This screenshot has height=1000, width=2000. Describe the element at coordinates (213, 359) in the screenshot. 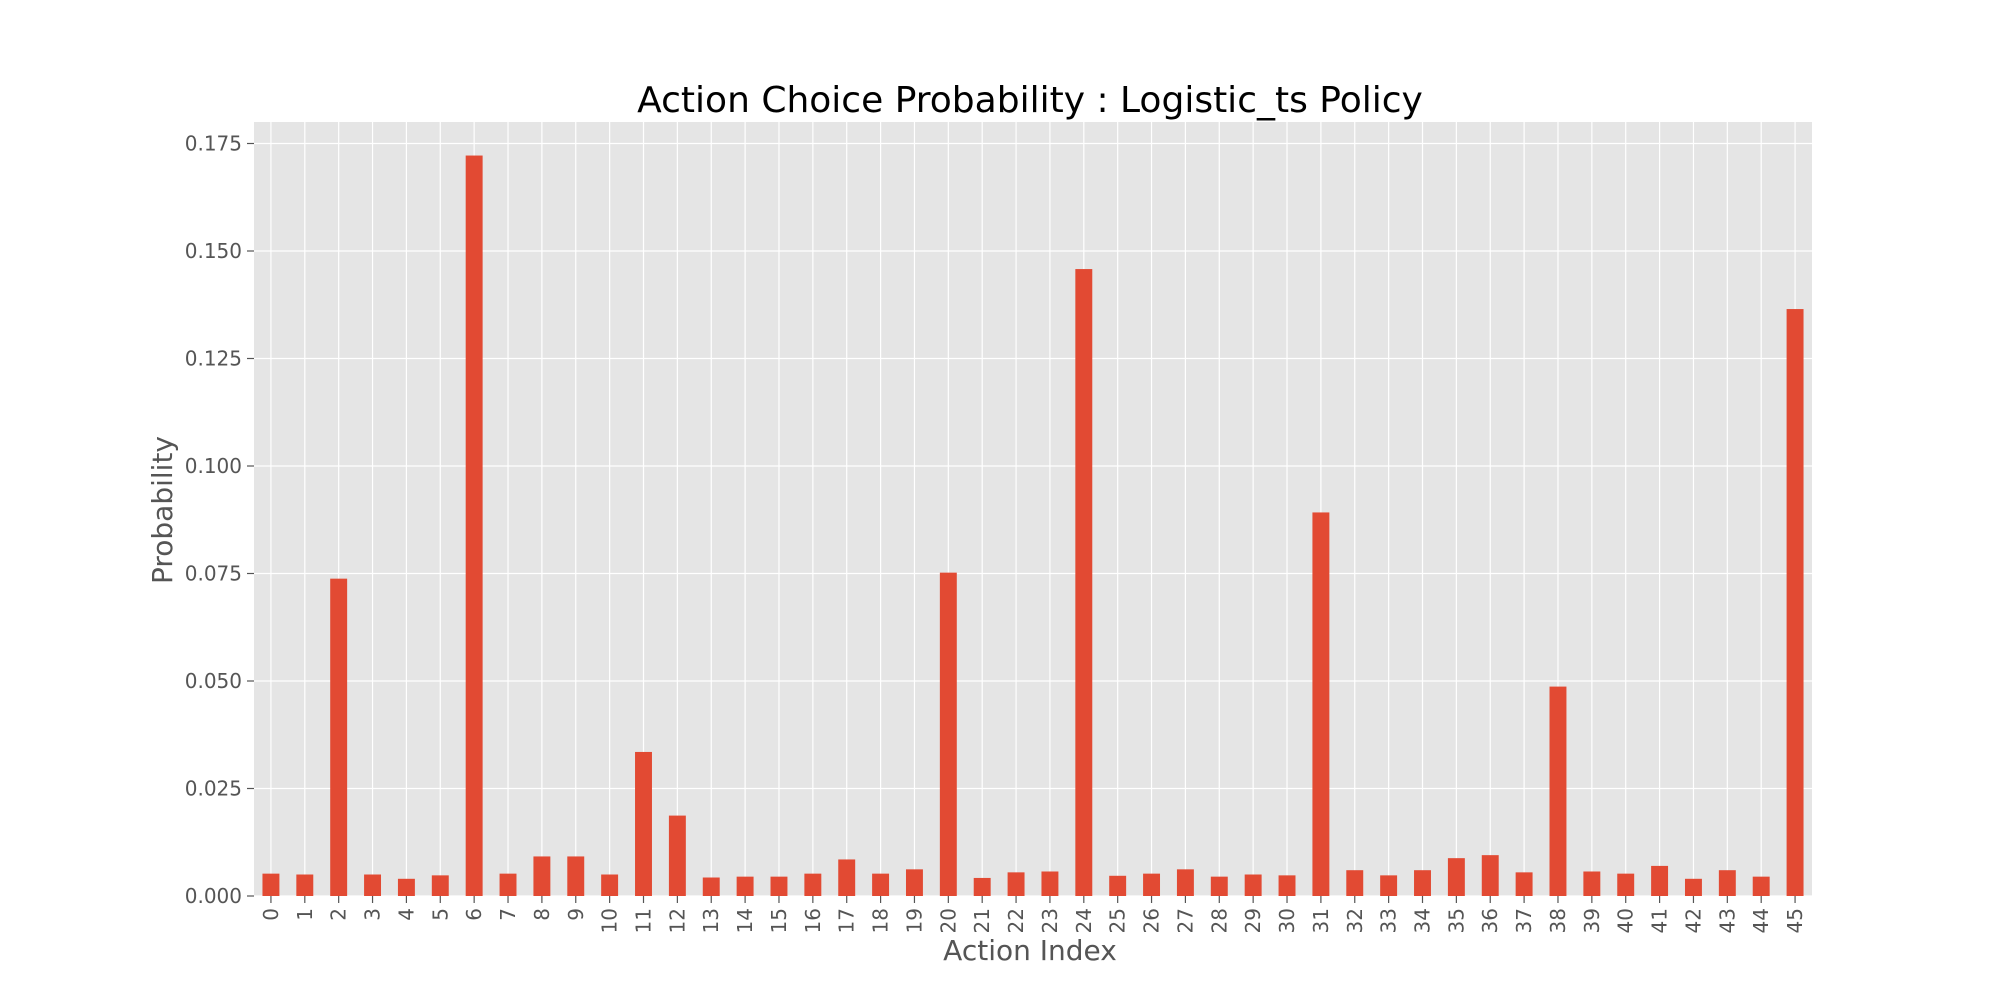

I see `y-tick-label: 0.125` at that location.